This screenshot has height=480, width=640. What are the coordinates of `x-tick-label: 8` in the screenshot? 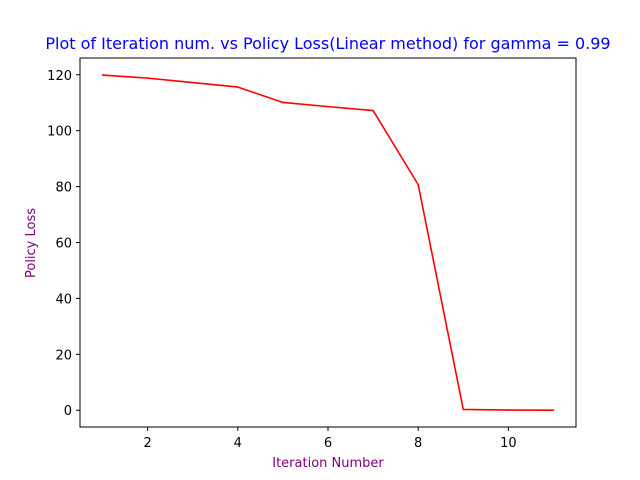 It's located at (418, 443).